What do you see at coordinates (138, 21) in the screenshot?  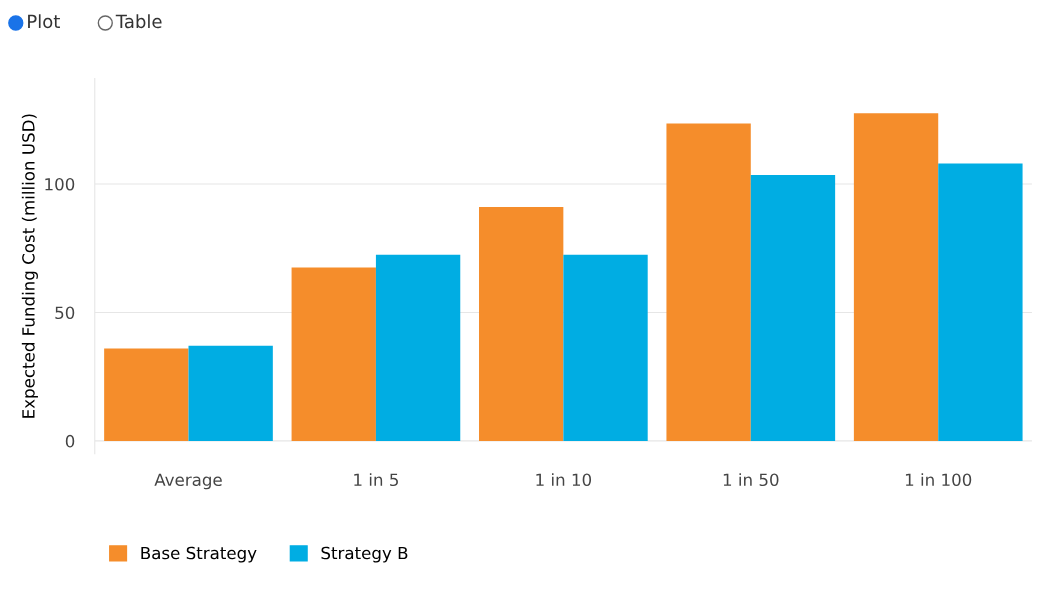 I see `text: Table` at bounding box center [138, 21].